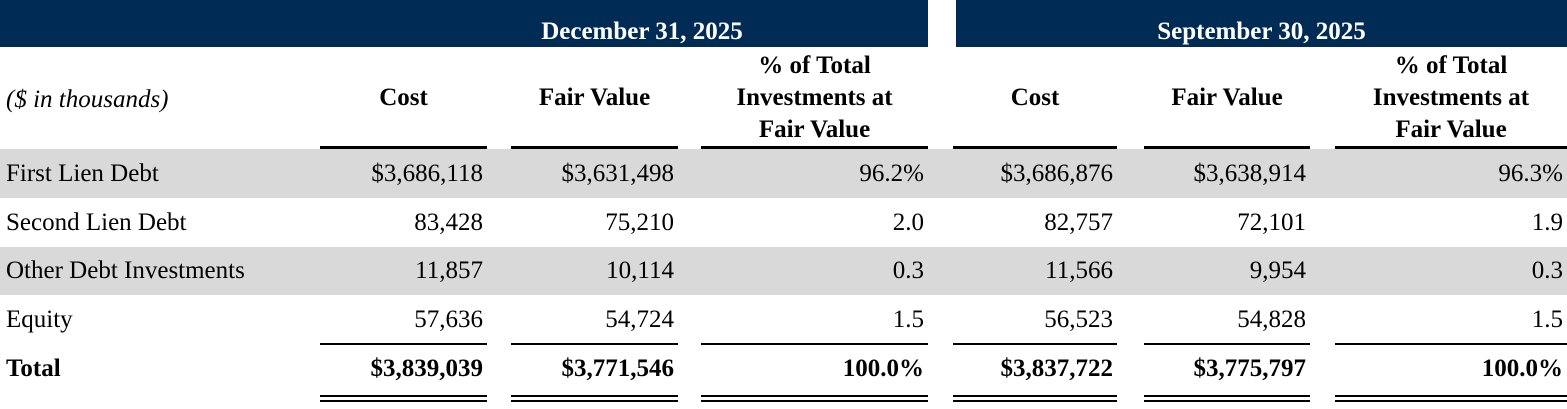 The height and width of the screenshot is (409, 1567). Describe the element at coordinates (33, 368) in the screenshot. I see `row-label: Total` at that location.